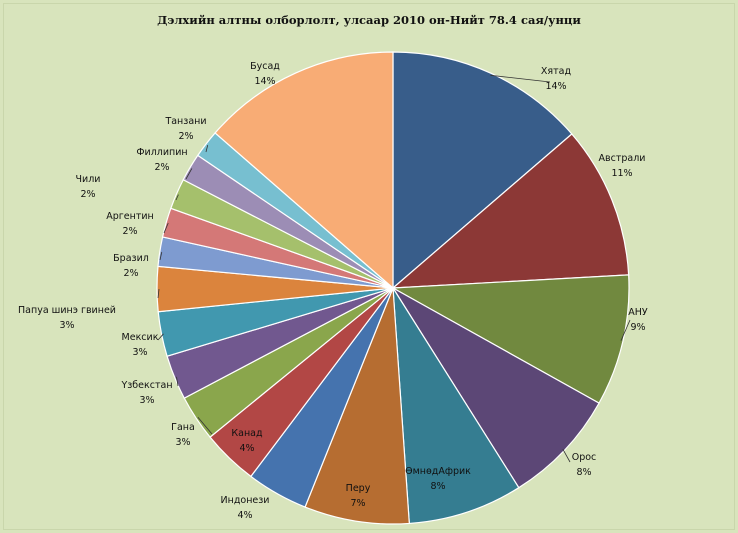 This screenshot has height=533, width=738. What do you see at coordinates (185, 121) in the screenshot?
I see `slice-label-17: Танзани` at bounding box center [185, 121].